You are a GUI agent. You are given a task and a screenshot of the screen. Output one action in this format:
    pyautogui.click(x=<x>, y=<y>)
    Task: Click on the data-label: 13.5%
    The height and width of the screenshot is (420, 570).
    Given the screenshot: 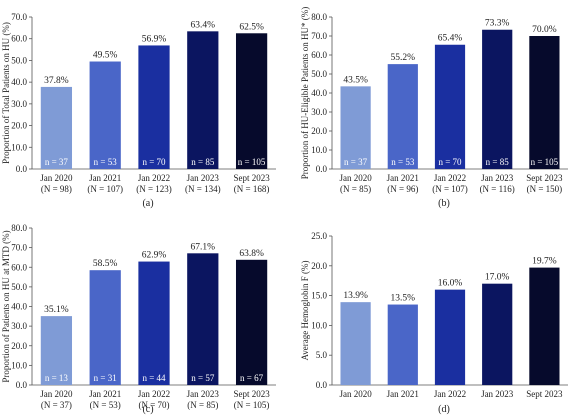 What is the action you would take?
    pyautogui.click(x=403, y=299)
    